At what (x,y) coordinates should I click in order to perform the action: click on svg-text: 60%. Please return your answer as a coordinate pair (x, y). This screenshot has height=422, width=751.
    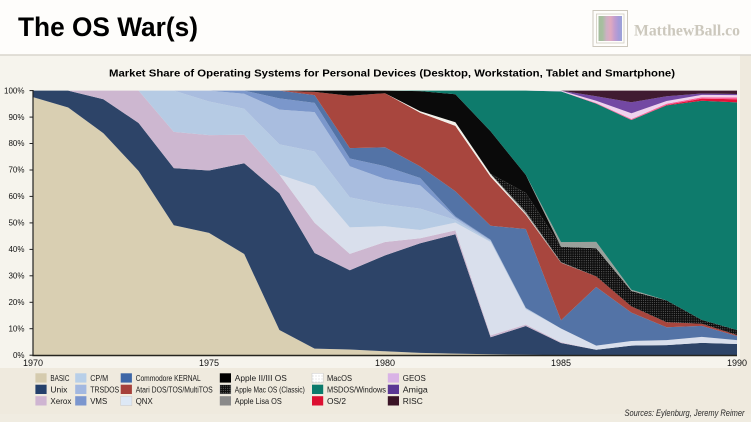
    Looking at the image, I should click on (16, 196).